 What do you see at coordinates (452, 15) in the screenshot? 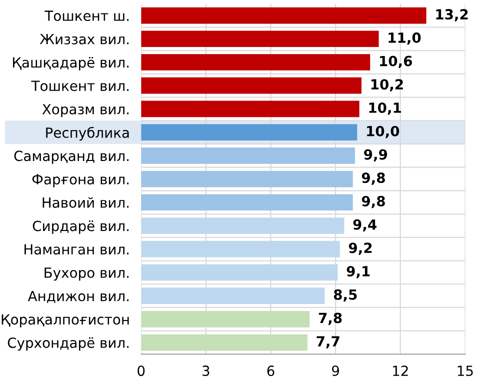
I see `data-label: 13,2` at bounding box center [452, 15].